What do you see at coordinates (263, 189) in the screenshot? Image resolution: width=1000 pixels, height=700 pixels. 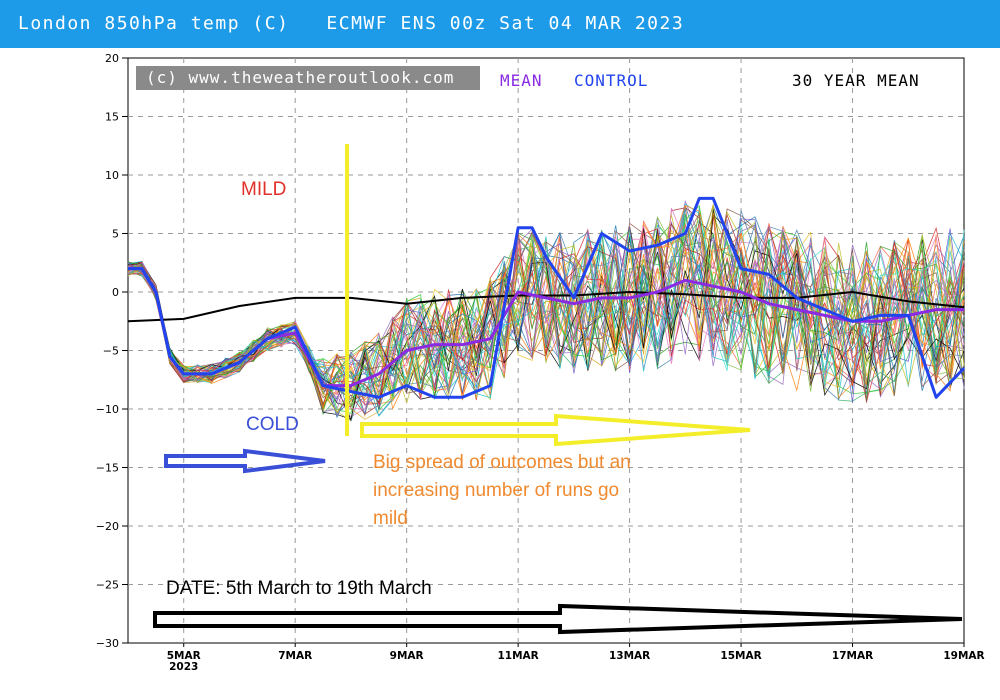 I see `mild-label: MILD` at bounding box center [263, 189].